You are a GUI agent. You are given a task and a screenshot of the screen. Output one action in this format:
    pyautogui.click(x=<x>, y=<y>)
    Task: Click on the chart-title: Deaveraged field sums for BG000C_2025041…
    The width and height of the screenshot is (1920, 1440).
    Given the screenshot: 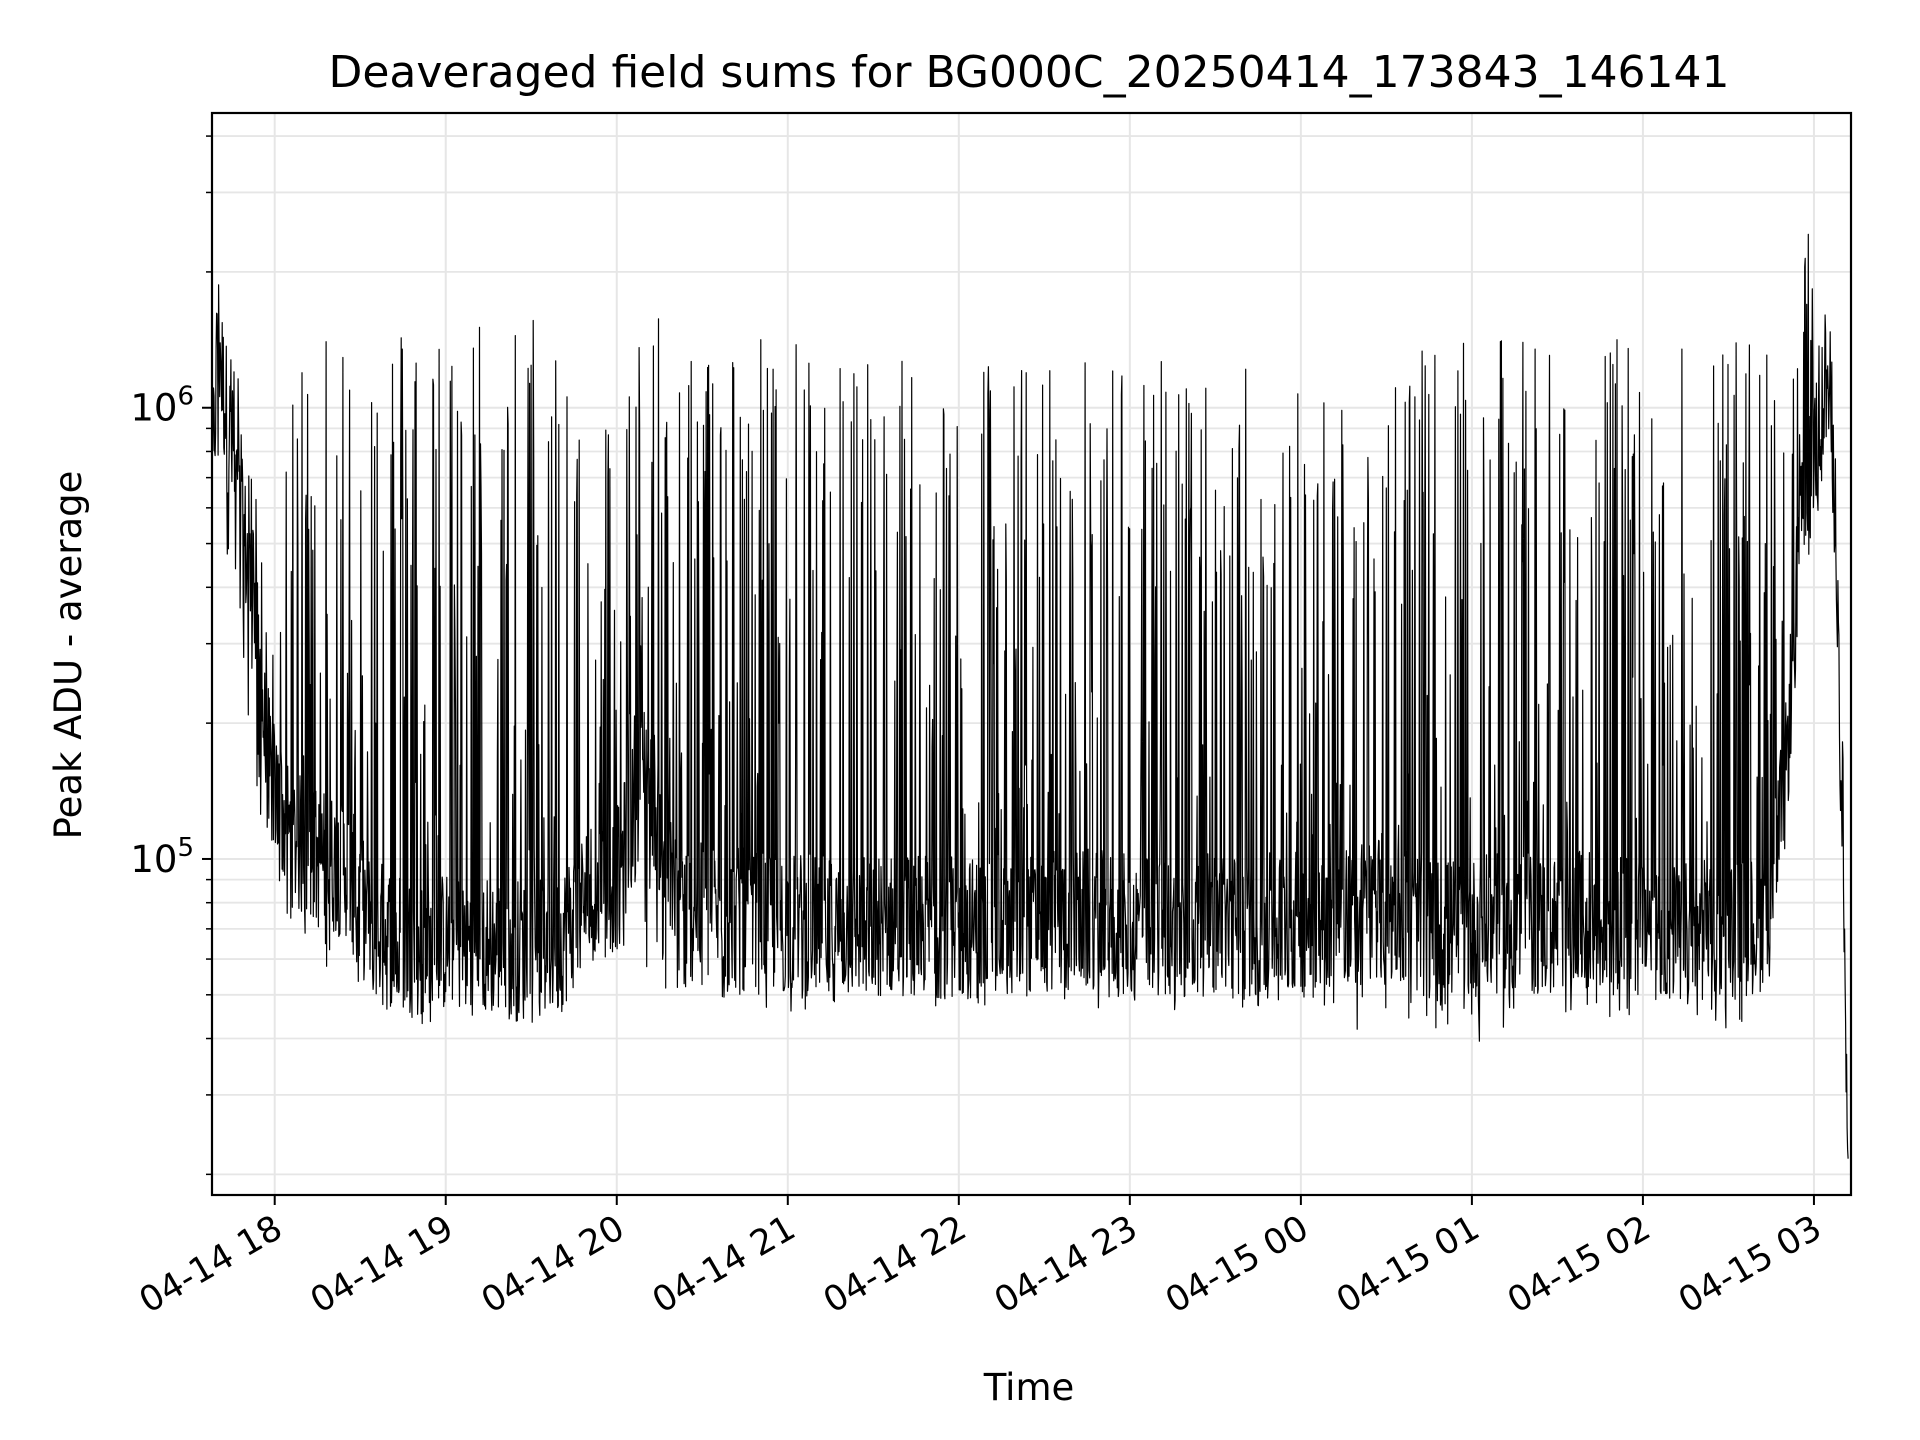 What is the action you would take?
    pyautogui.click(x=1028, y=72)
    